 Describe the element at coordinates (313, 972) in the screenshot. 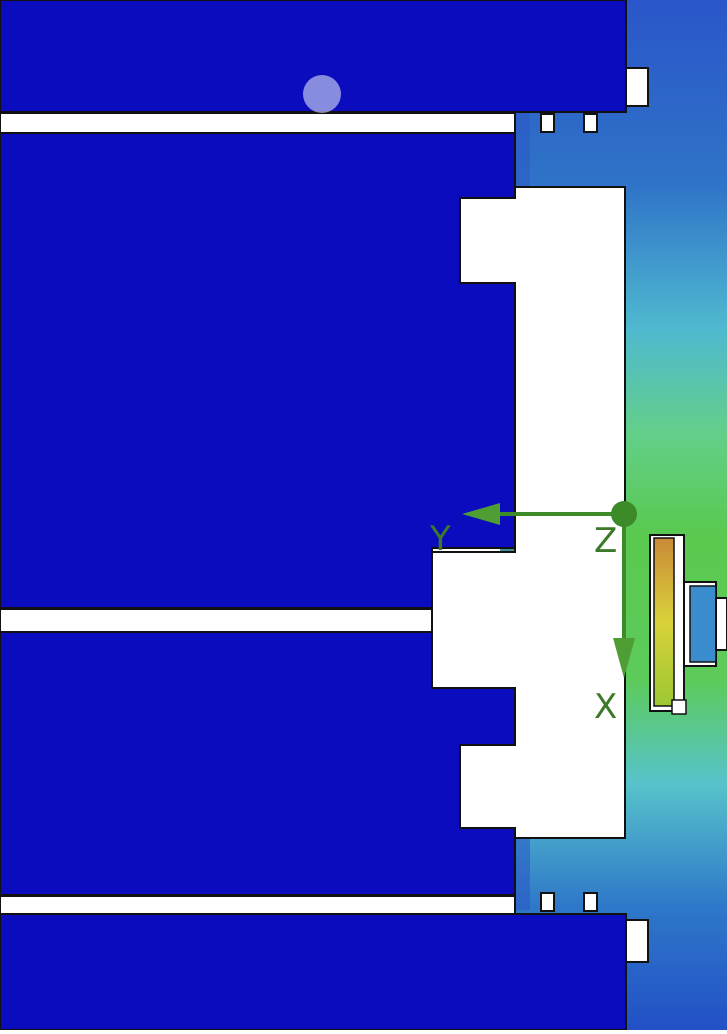

I see `solid-body-bottom` at that location.